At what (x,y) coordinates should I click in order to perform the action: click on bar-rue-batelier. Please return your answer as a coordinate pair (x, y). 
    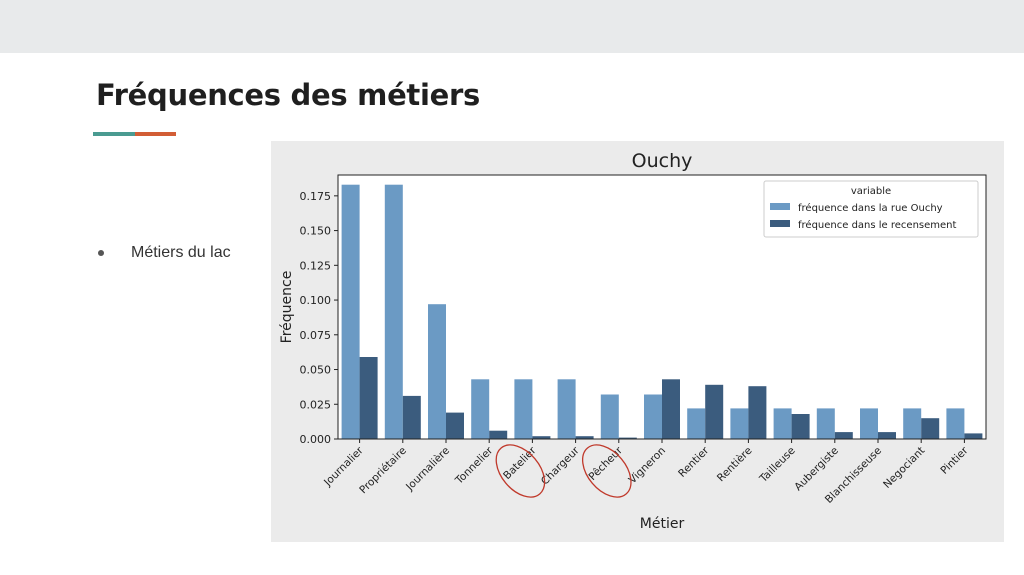
    Looking at the image, I should click on (523, 409).